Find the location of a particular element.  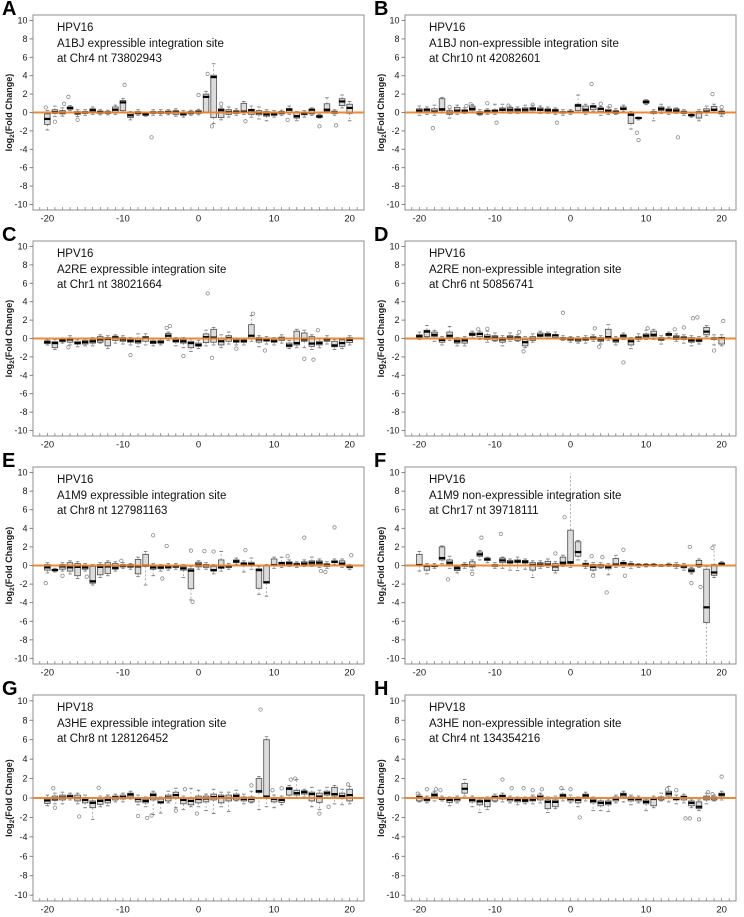

panel-letter: G is located at coordinates (10, 689).